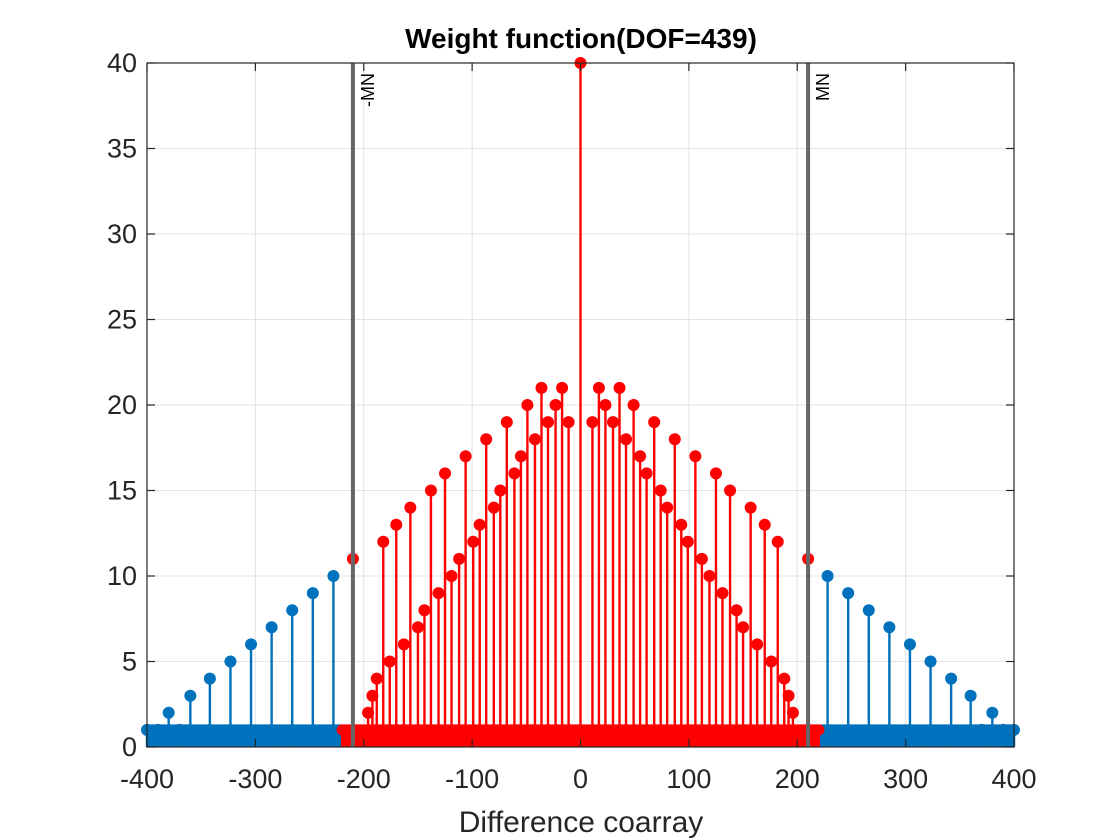  I want to click on x-tick-label: -300, so click(255, 779).